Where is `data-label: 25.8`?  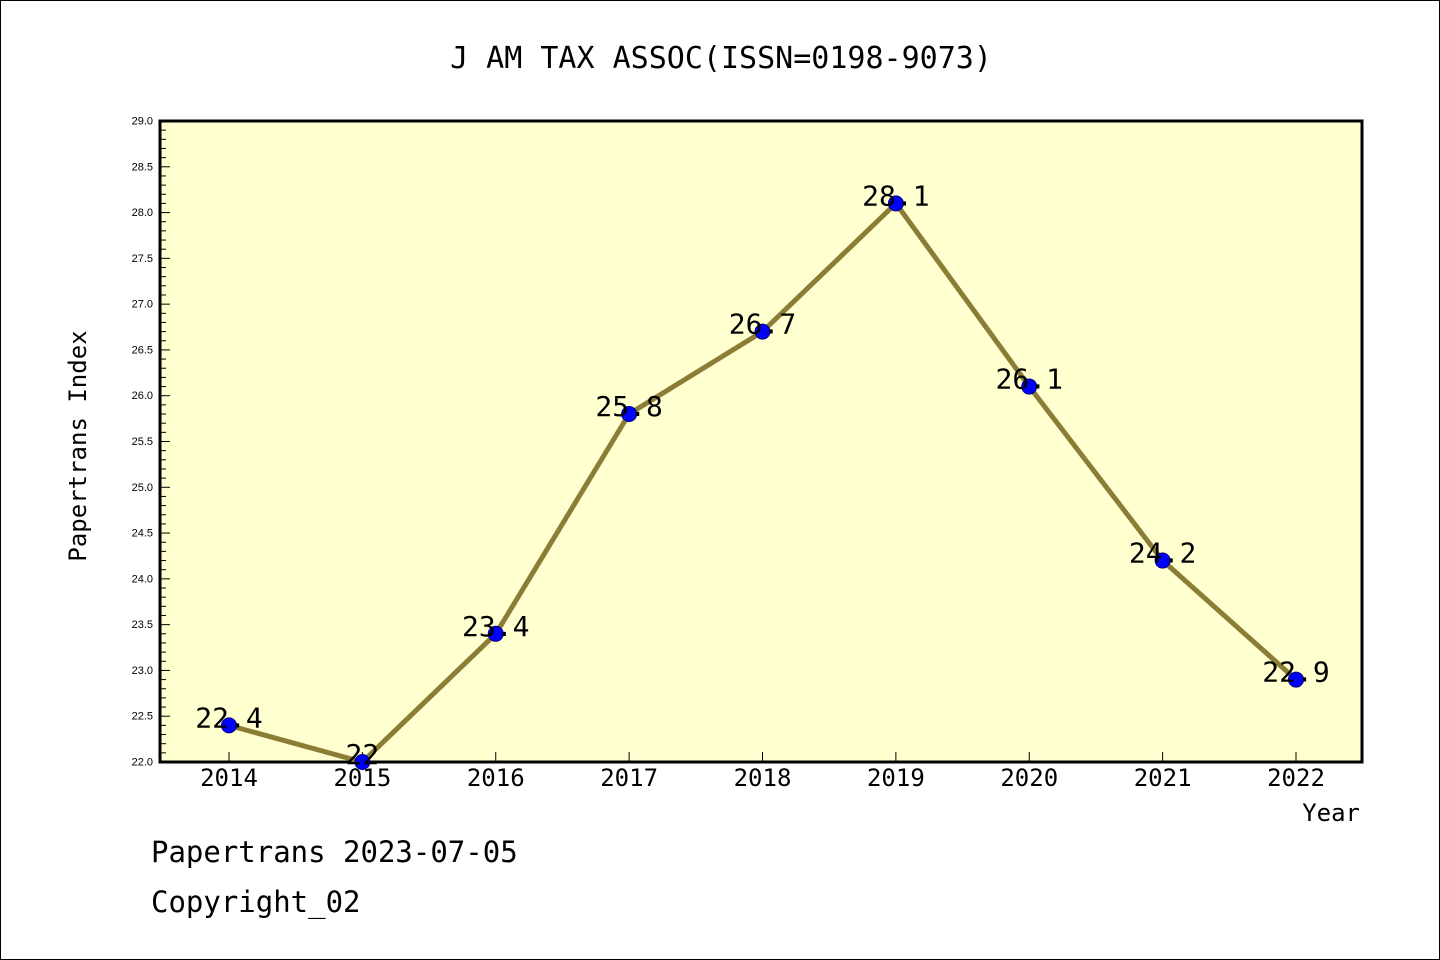 data-label: 25.8 is located at coordinates (628, 406).